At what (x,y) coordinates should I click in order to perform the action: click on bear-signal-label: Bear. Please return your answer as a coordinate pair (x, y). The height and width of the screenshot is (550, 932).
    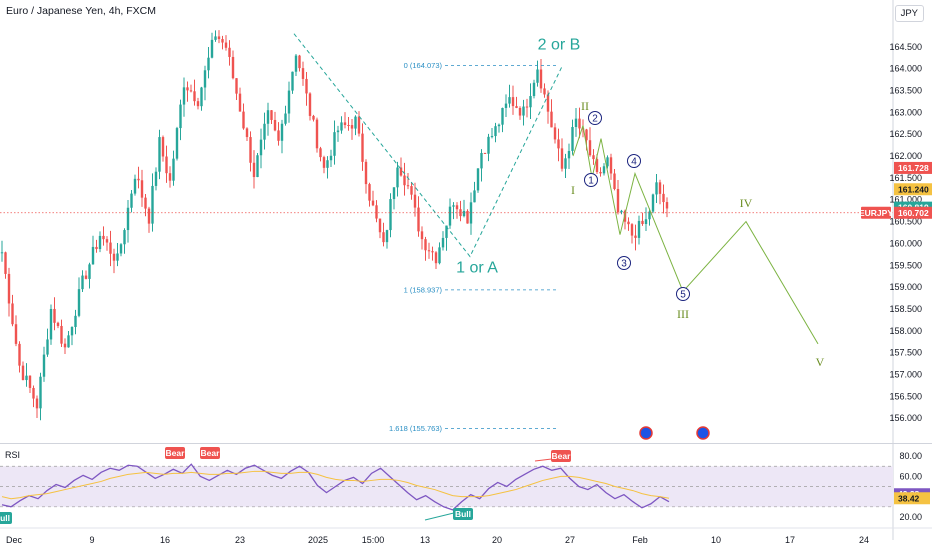
    Looking at the image, I should click on (211, 453).